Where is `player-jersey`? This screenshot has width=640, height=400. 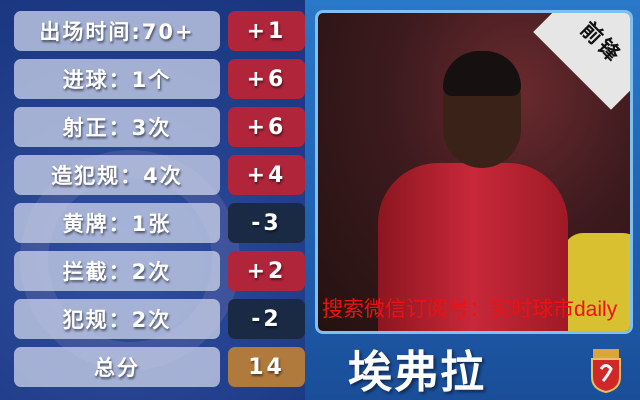
player-jersey is located at coordinates (473, 247).